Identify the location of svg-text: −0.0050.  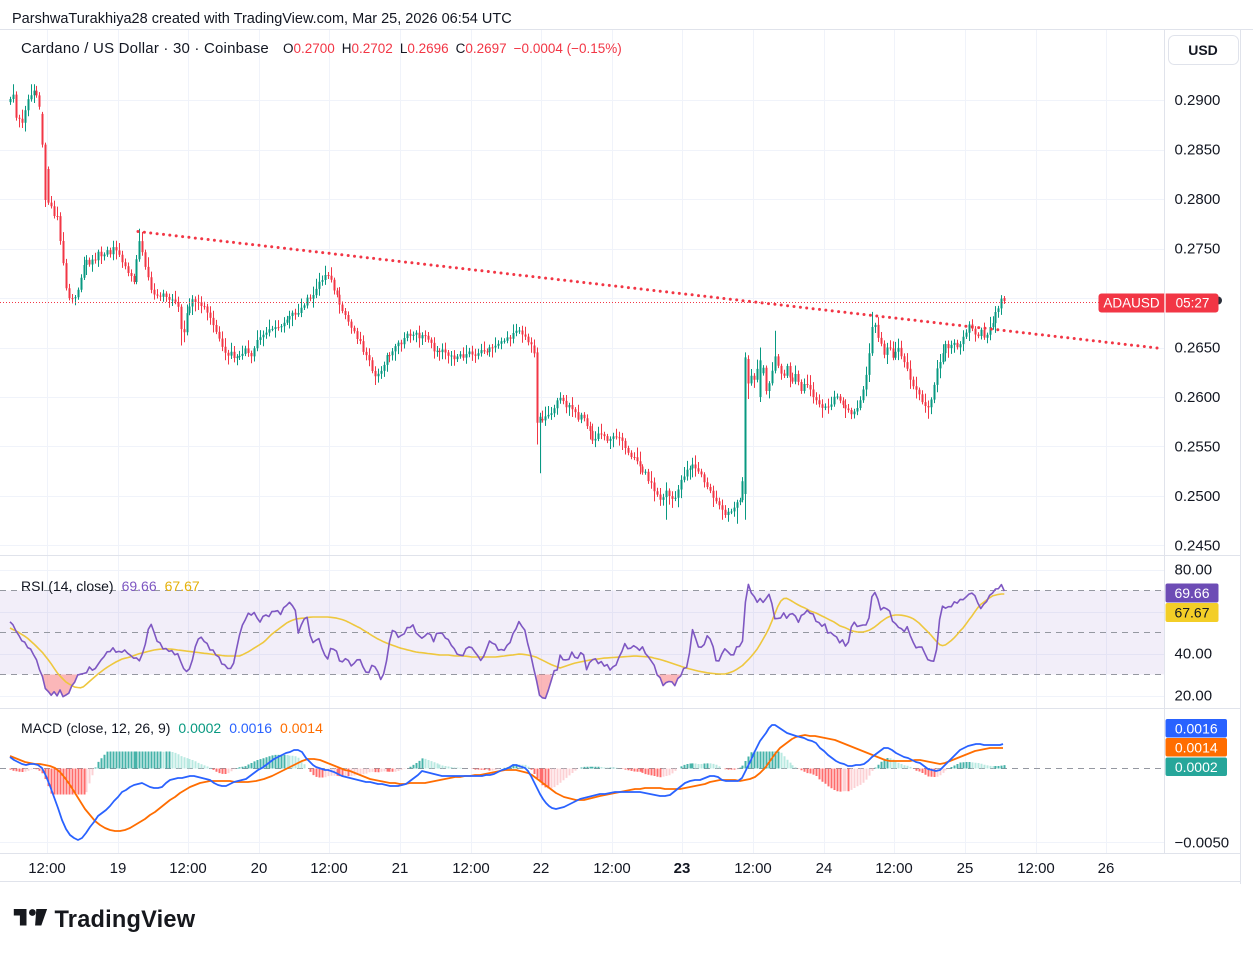
(1202, 843).